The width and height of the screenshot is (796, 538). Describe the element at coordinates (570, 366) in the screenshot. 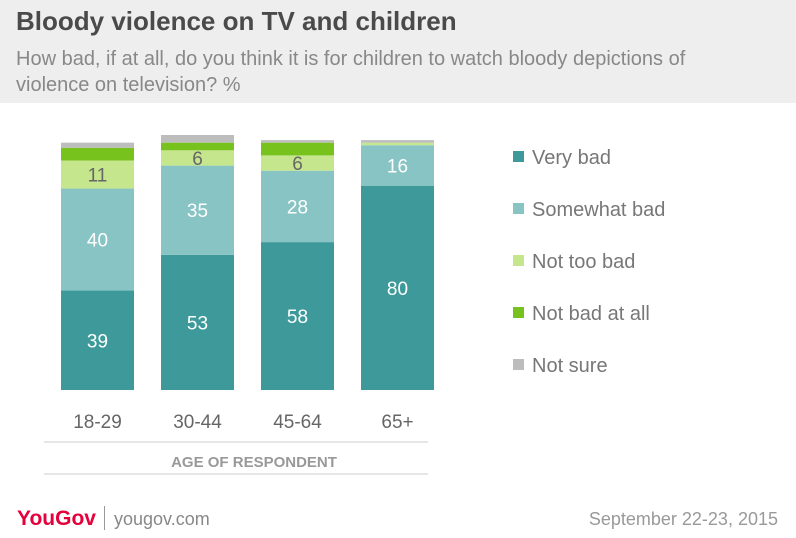

I see `legend-label: Not sure` at that location.